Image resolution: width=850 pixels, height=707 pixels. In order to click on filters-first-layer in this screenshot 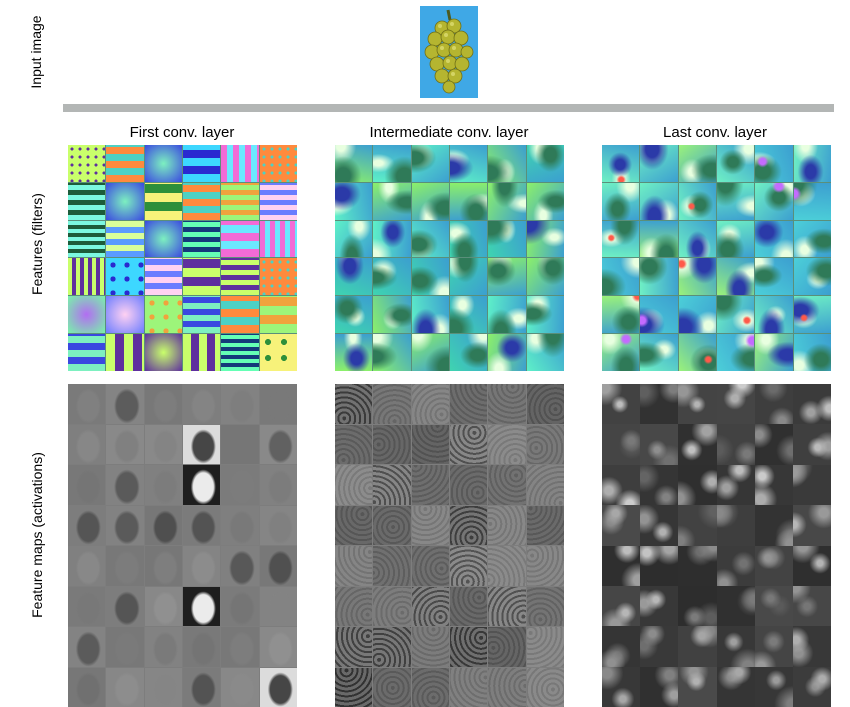, I will do `click(182, 258)`.